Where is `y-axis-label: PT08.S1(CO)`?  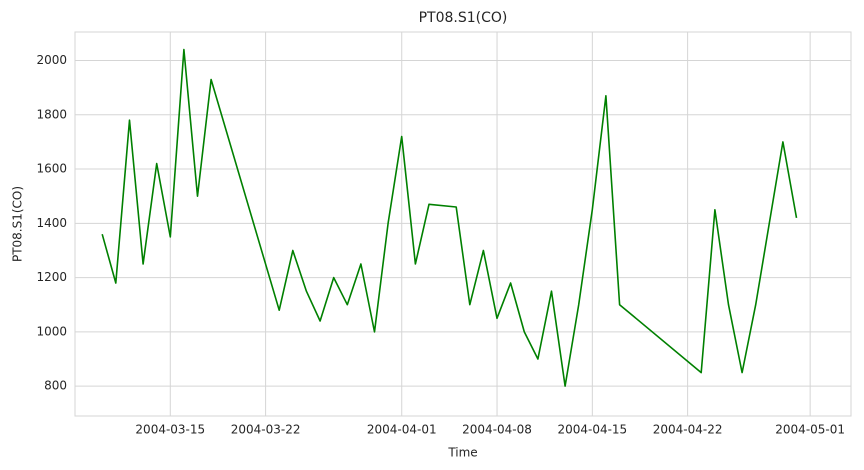
y-axis-label: PT08.S1(CO) is located at coordinates (18, 224).